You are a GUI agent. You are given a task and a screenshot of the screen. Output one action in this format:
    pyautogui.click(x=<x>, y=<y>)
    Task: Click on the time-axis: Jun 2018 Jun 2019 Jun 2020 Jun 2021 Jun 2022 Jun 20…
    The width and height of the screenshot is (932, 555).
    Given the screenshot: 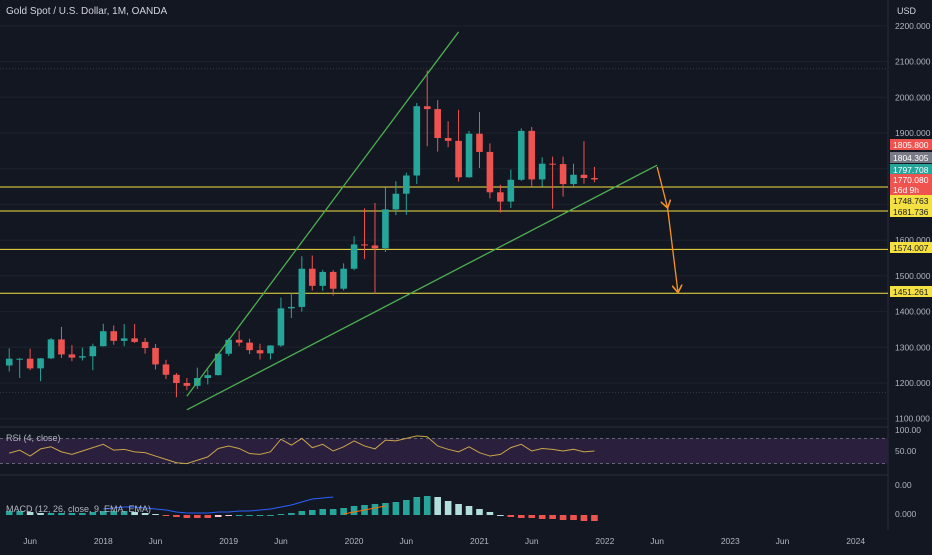 What is the action you would take?
    pyautogui.click(x=444, y=541)
    